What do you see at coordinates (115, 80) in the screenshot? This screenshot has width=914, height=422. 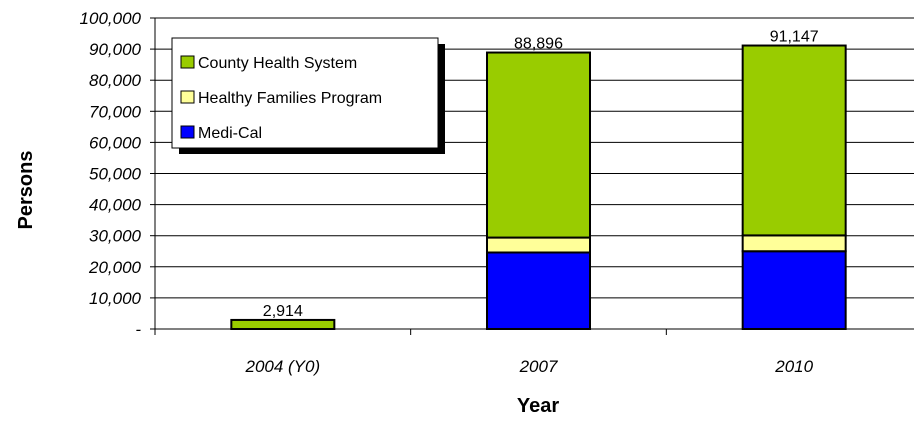 I see `y-tick-label: 80,000` at bounding box center [115, 80].